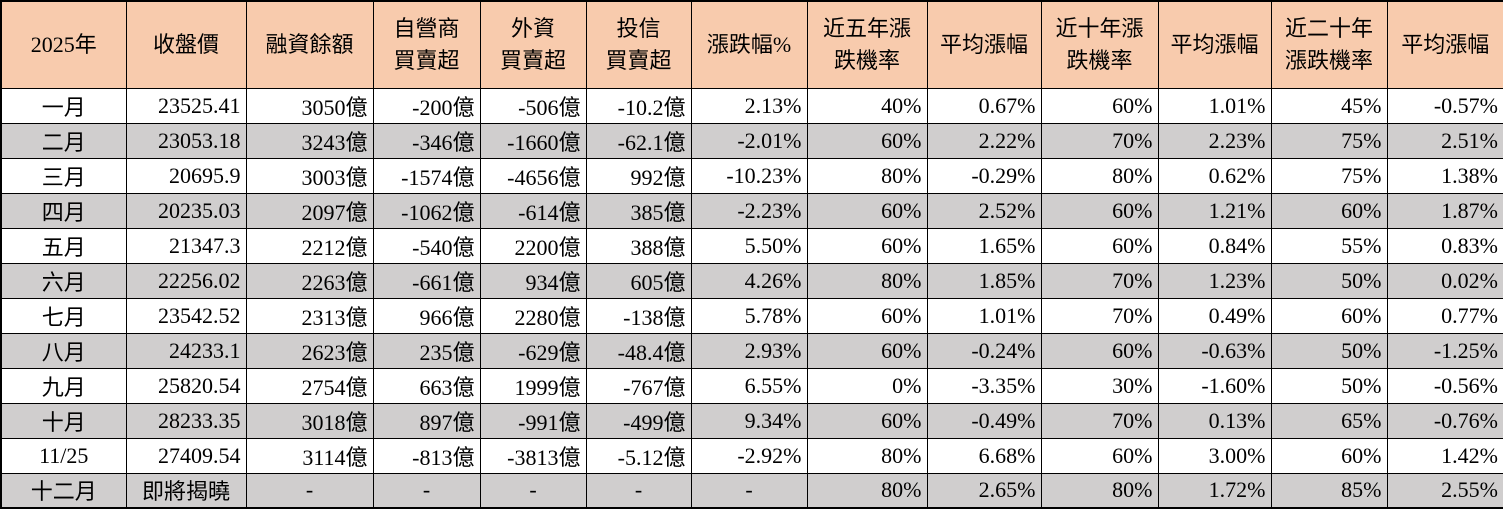  I want to click on value-cell: 0%, so click(867, 385).